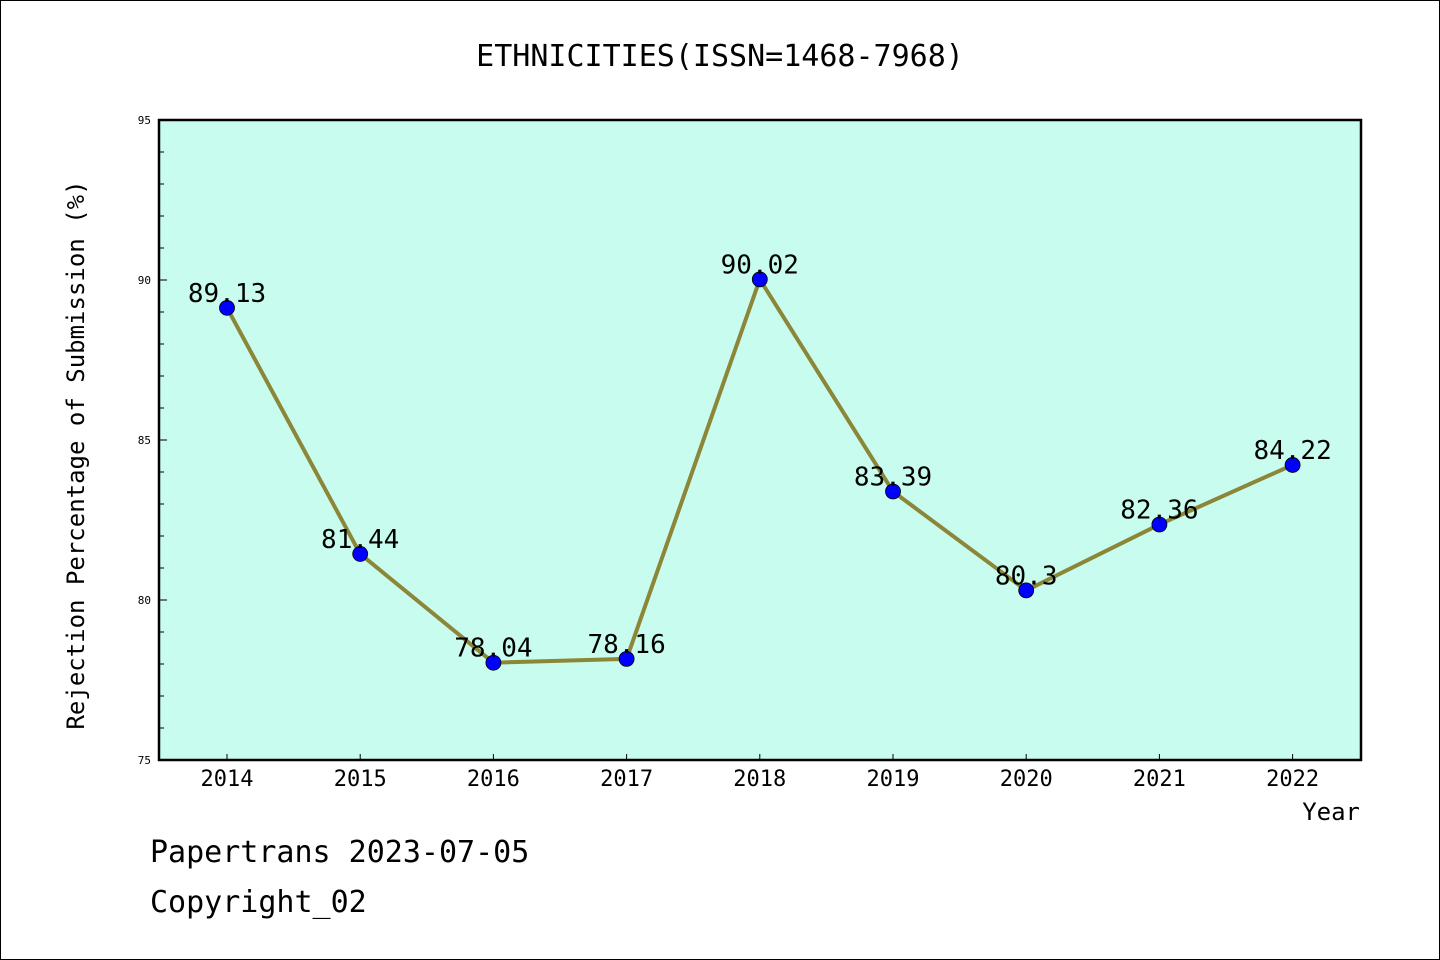 The height and width of the screenshot is (960, 1440). I want to click on data-label: 84.22, so click(1292, 451).